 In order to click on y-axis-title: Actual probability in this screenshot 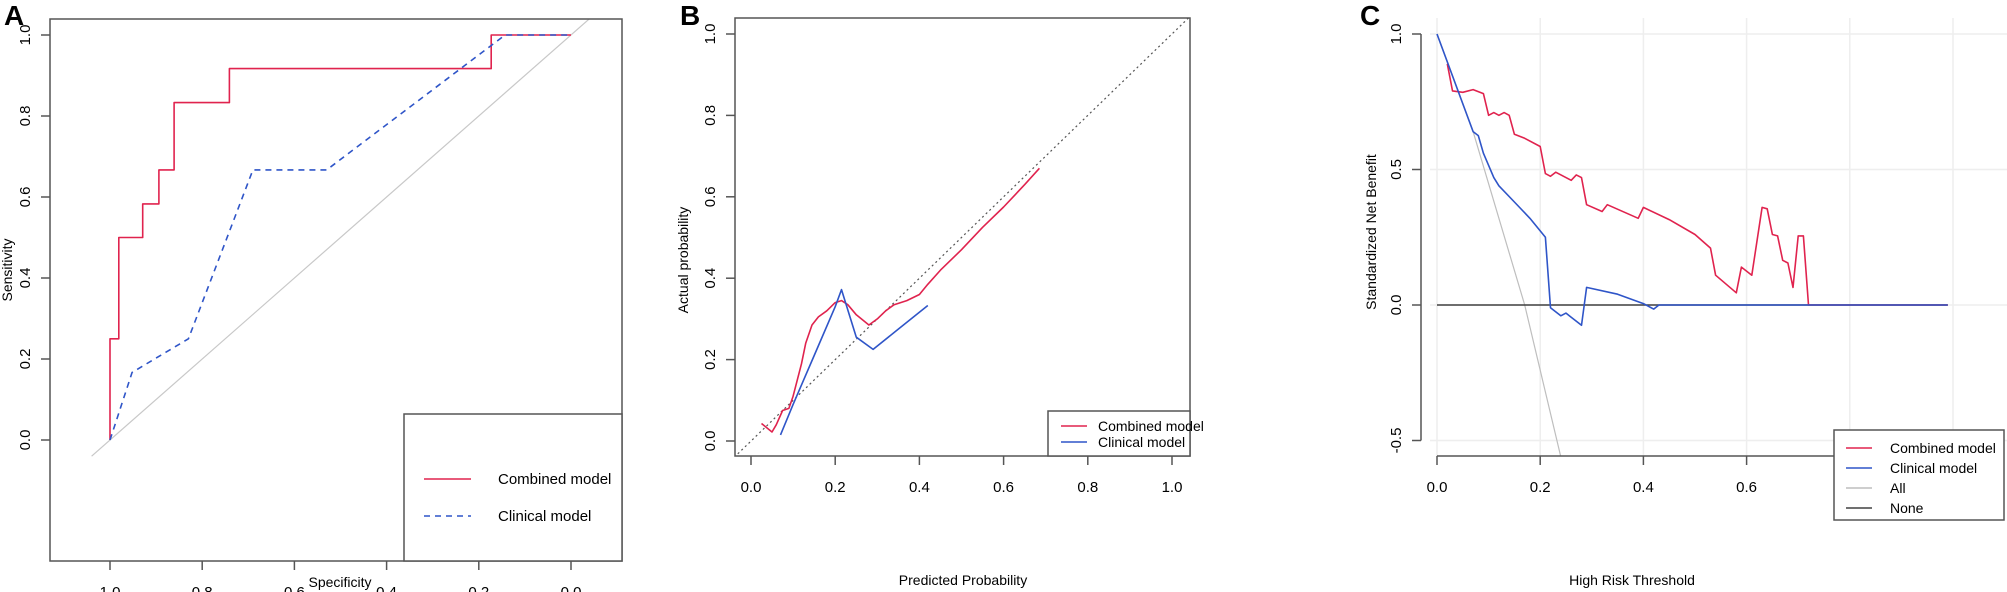, I will do `click(683, 260)`.